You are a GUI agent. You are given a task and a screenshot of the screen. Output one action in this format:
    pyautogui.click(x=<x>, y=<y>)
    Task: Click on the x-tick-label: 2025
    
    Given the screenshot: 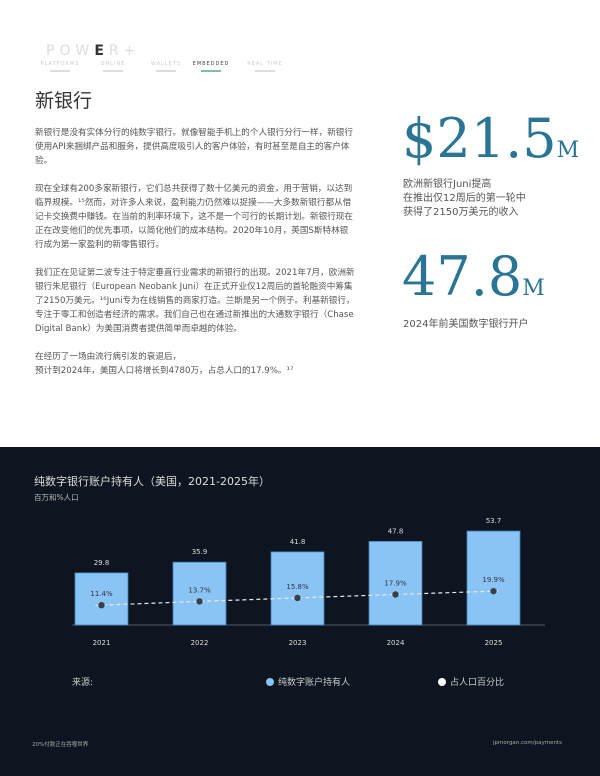 What is the action you would take?
    pyautogui.click(x=494, y=643)
    